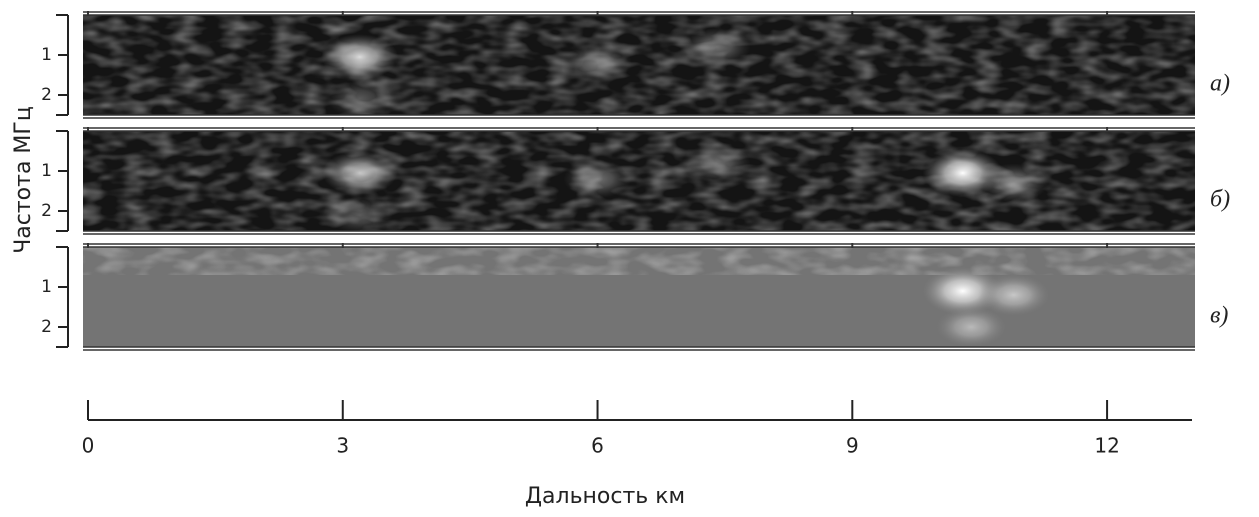  What do you see at coordinates (597, 446) in the screenshot?
I see `x-tick-label: 6` at bounding box center [597, 446].